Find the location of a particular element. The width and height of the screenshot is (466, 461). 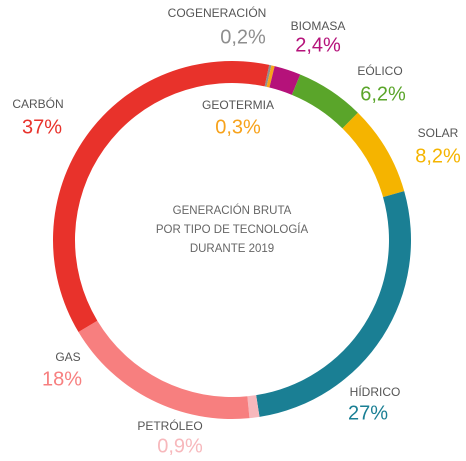

value-label: 18% is located at coordinates (62, 379).